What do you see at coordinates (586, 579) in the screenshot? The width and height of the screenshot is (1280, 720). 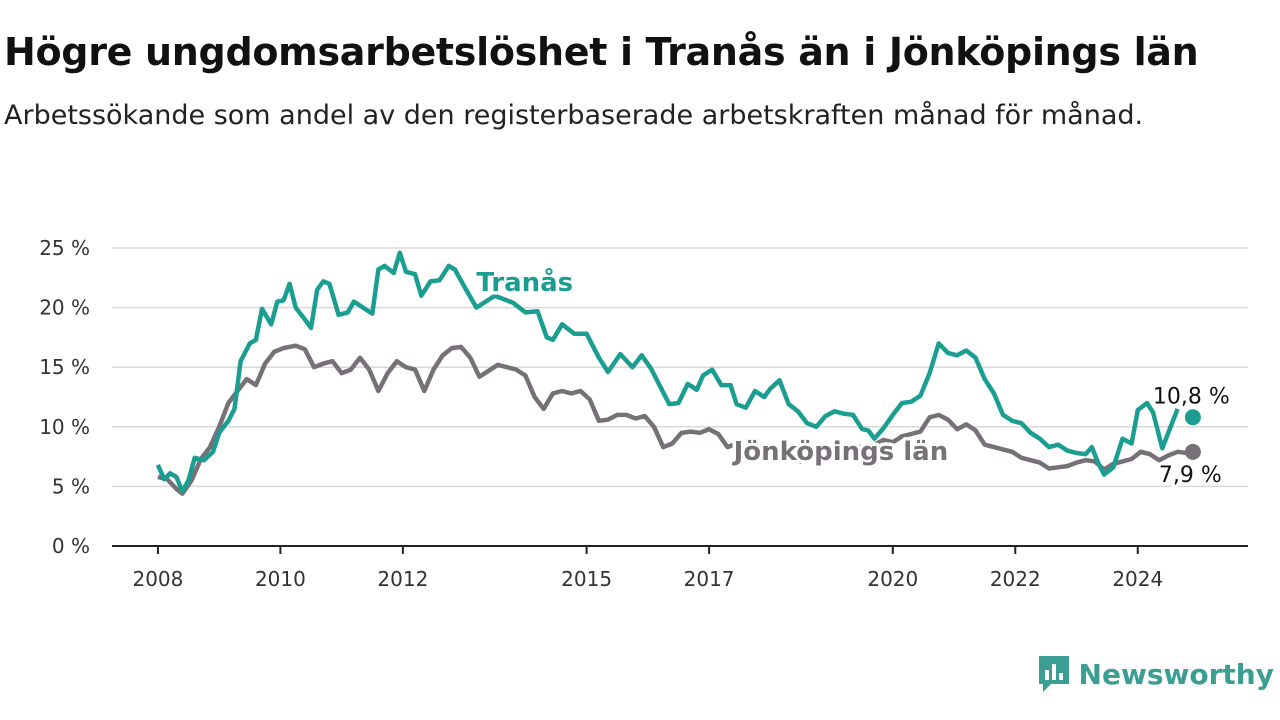 I see `x-tick-label: 2015` at bounding box center [586, 579].